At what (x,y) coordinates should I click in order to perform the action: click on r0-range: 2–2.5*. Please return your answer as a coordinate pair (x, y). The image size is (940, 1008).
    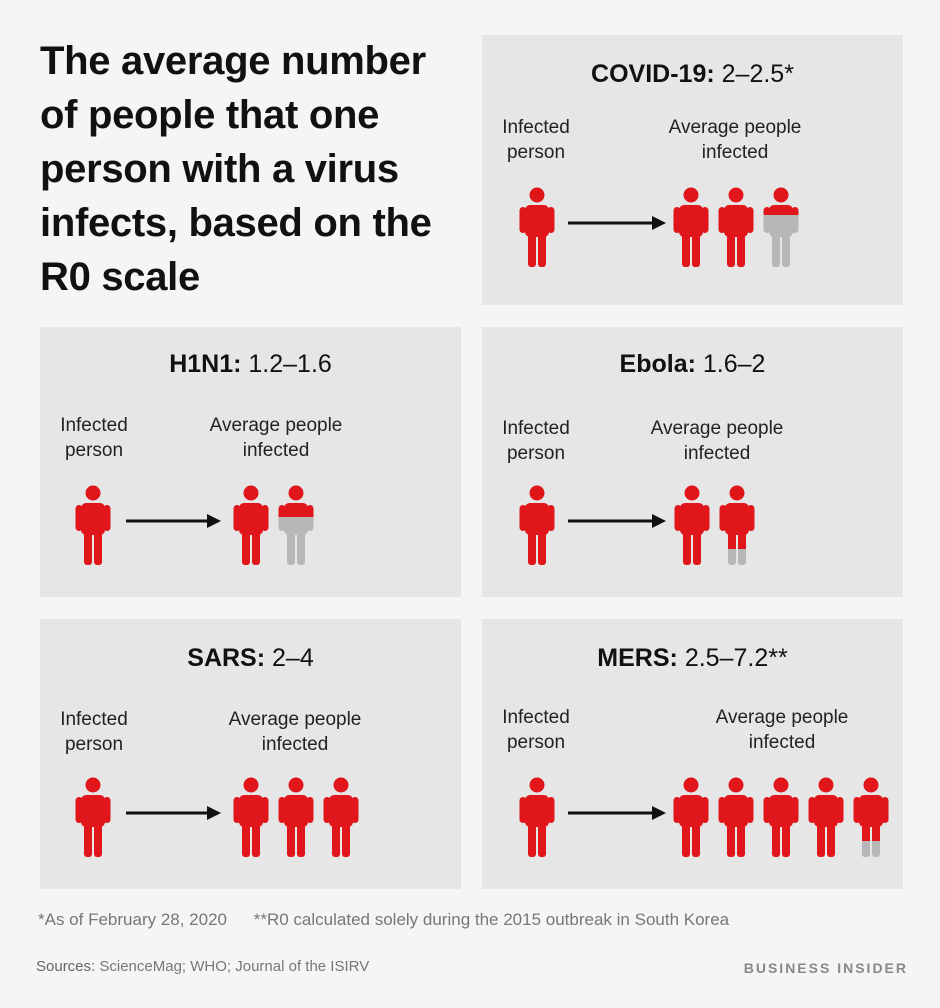
    Looking at the image, I should click on (757, 74).